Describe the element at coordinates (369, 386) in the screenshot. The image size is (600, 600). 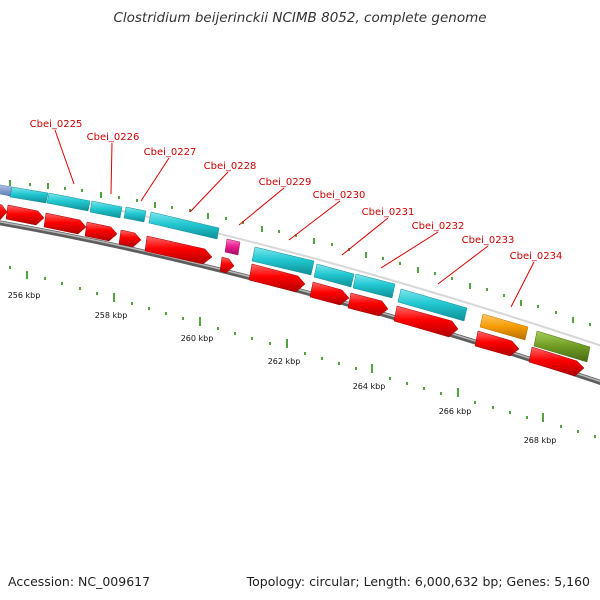
I see `scale-label: 264 kbp` at that location.